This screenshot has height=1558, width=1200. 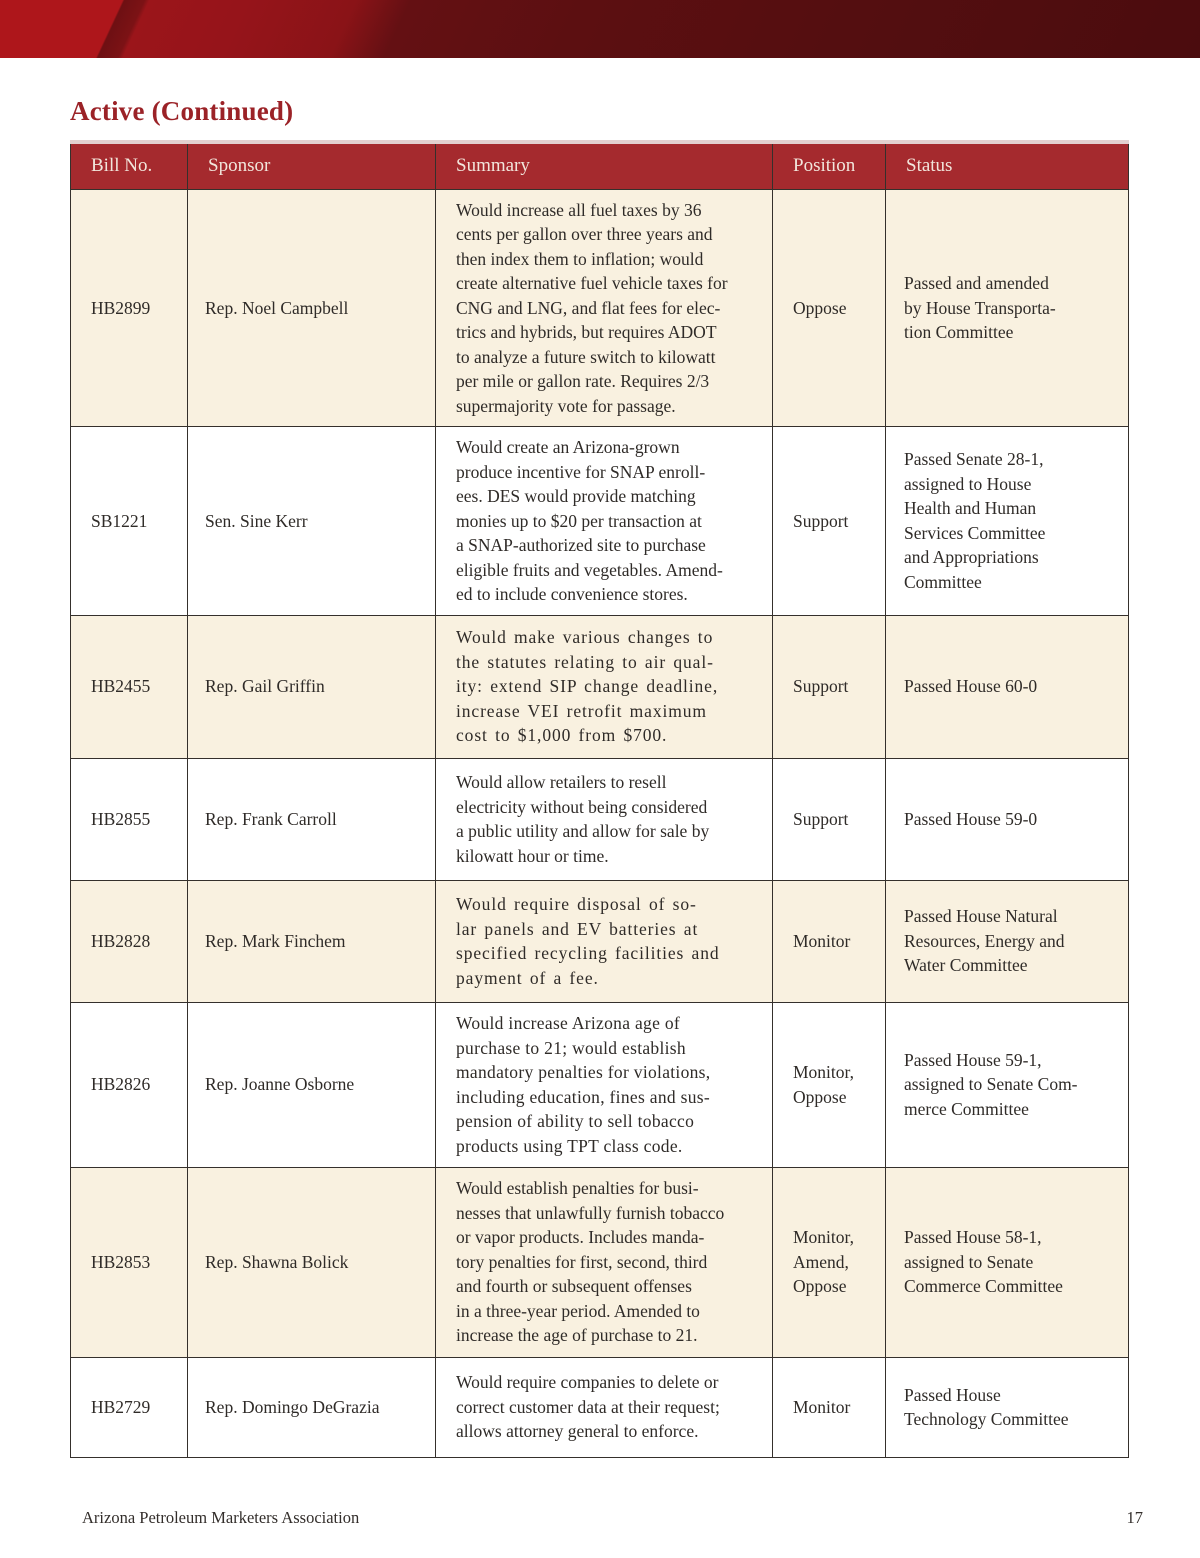 I want to click on bill-number: HB2855, so click(x=129, y=819).